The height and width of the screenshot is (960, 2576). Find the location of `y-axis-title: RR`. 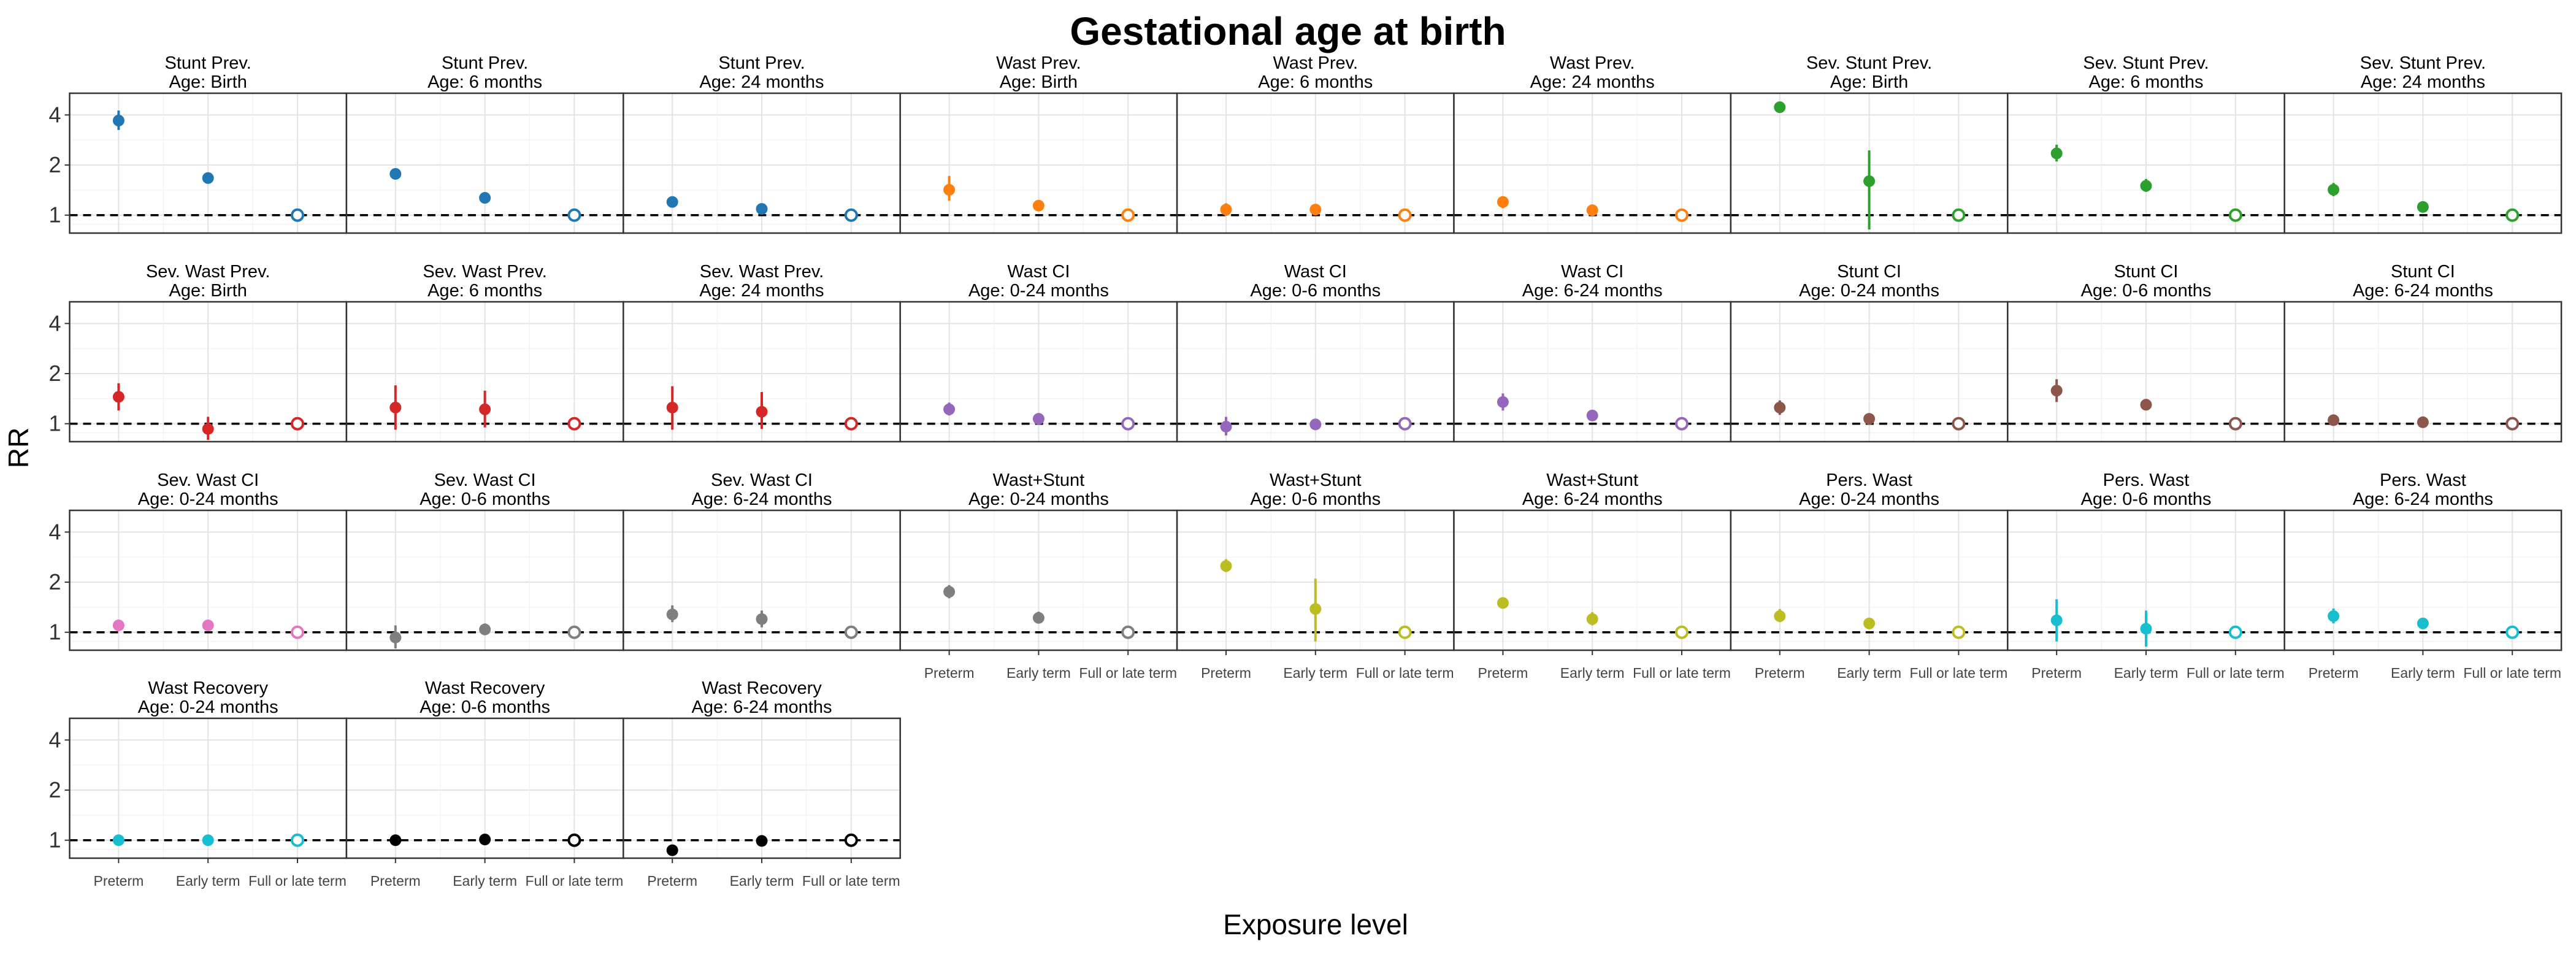

y-axis-title: RR is located at coordinates (18, 448).